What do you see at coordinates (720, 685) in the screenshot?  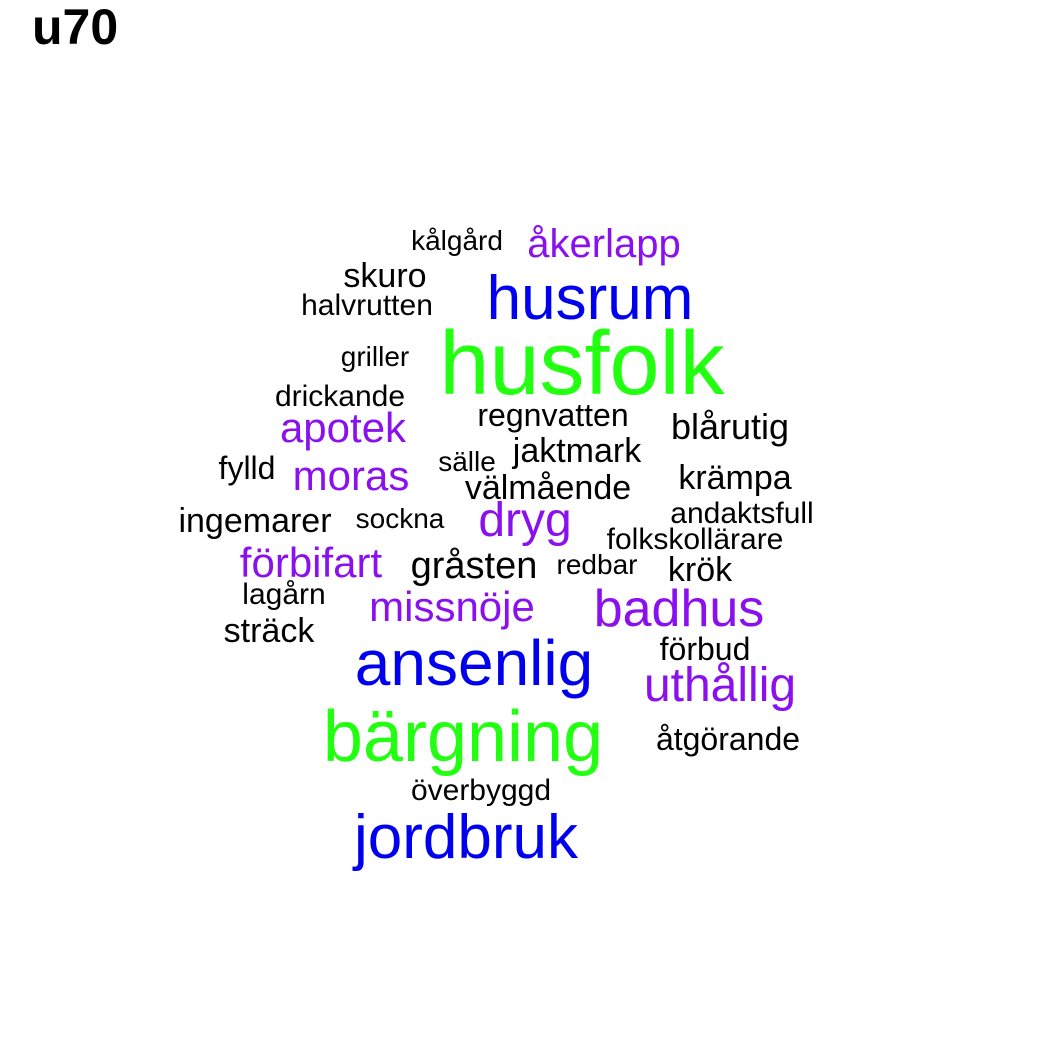 I see `word-33: uthållig` at bounding box center [720, 685].